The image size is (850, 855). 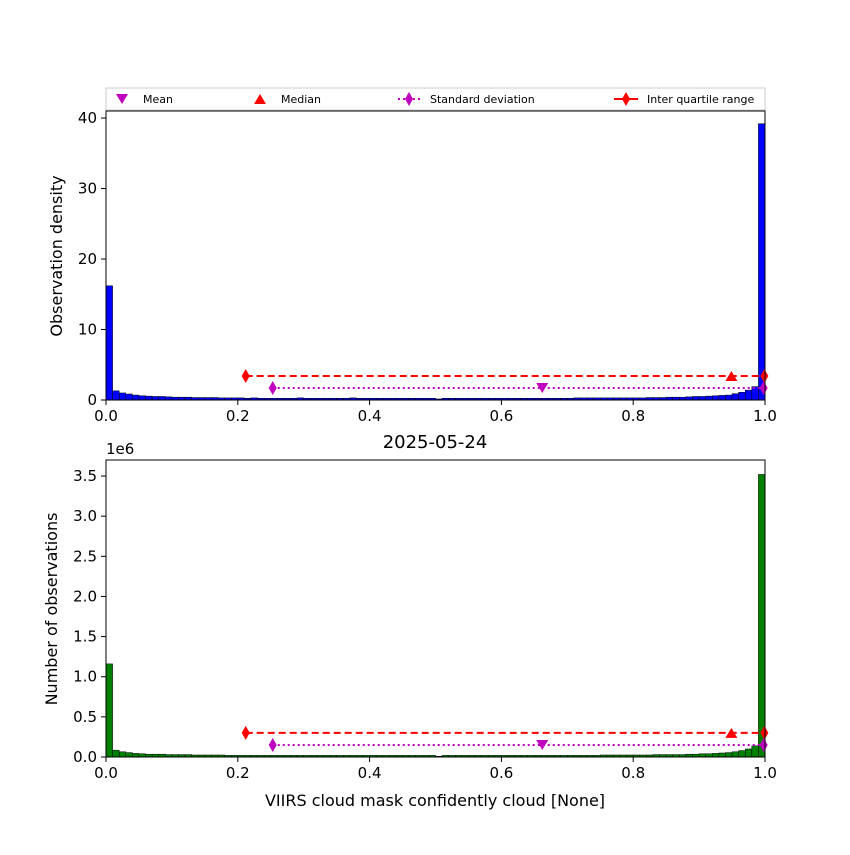 What do you see at coordinates (505, 738) in the screenshot?
I see `bottom-statistics-overlay` at bounding box center [505, 738].